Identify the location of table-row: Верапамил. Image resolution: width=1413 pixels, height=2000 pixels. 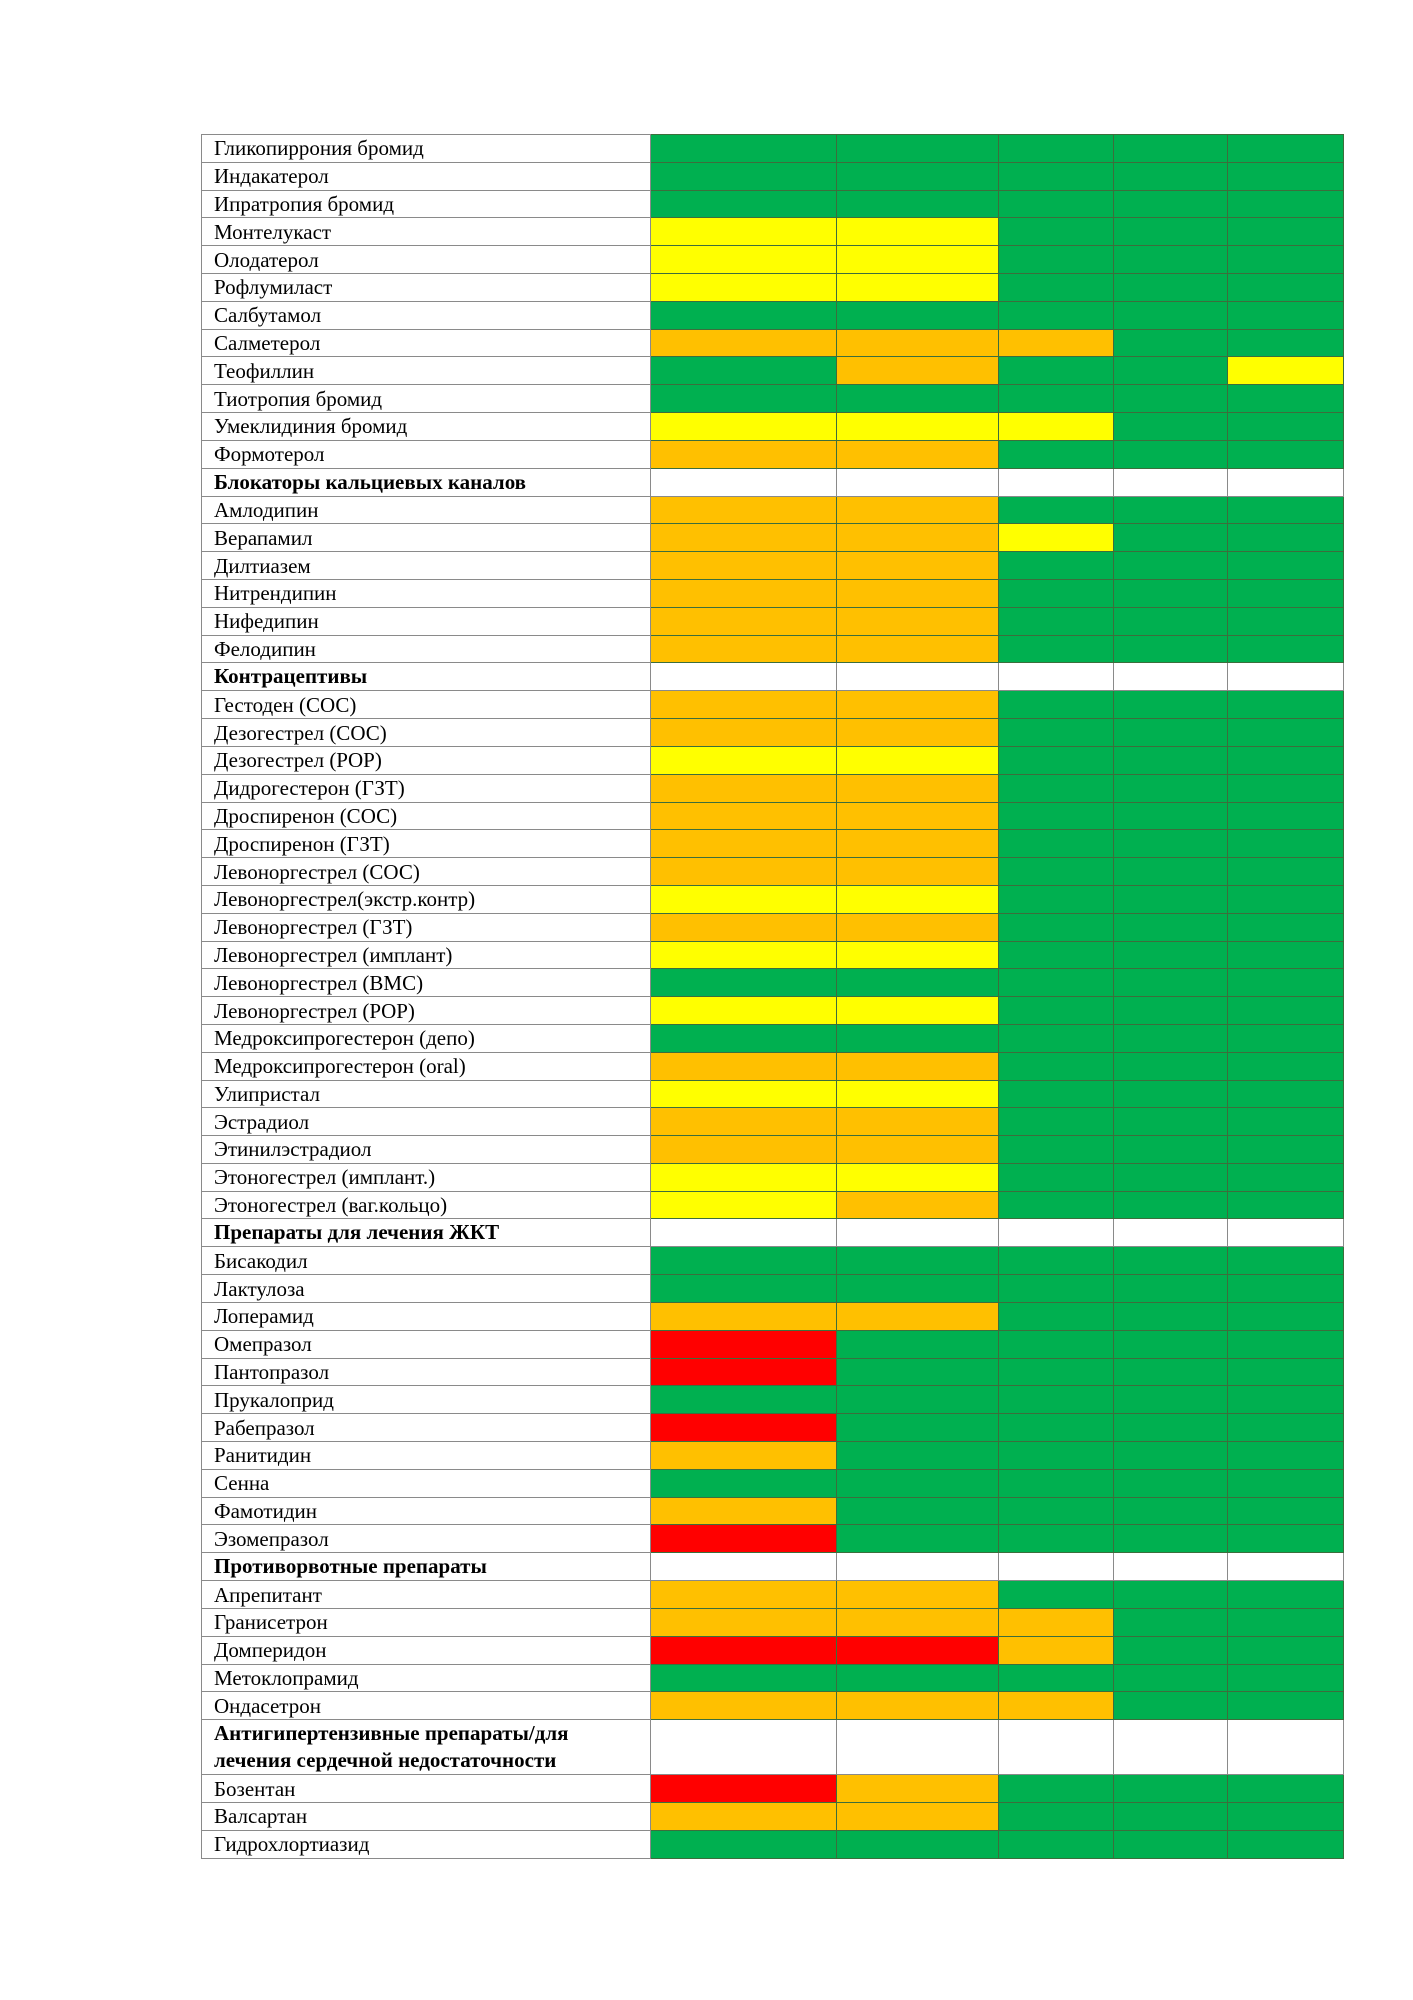
(772, 538).